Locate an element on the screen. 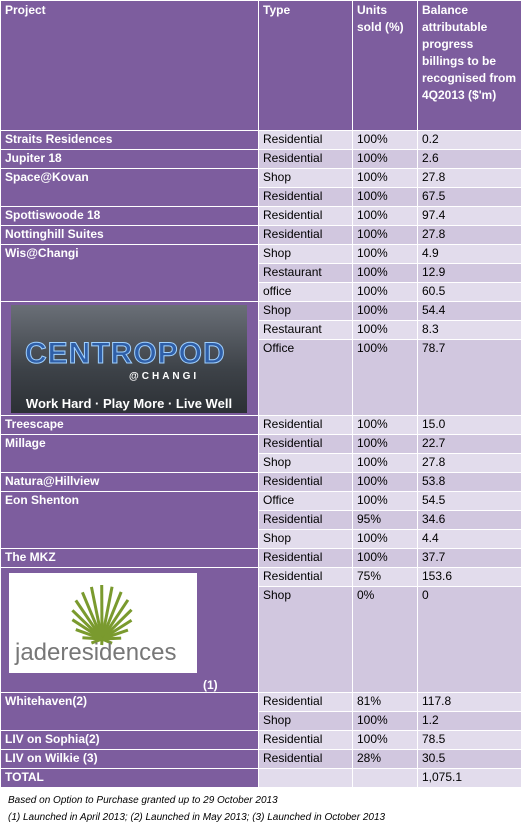 This screenshot has height=833, width=521. total-row: TOTAL 1,075.1 is located at coordinates (260, 778).